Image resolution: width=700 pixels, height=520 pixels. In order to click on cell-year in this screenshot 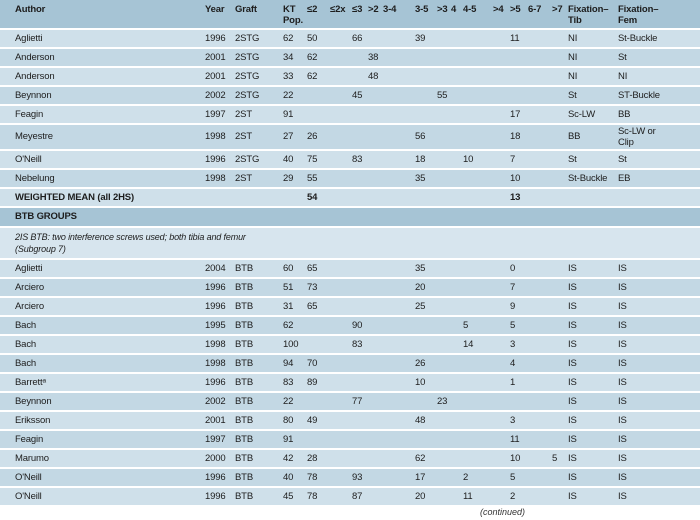, I will do `click(220, 198)`.